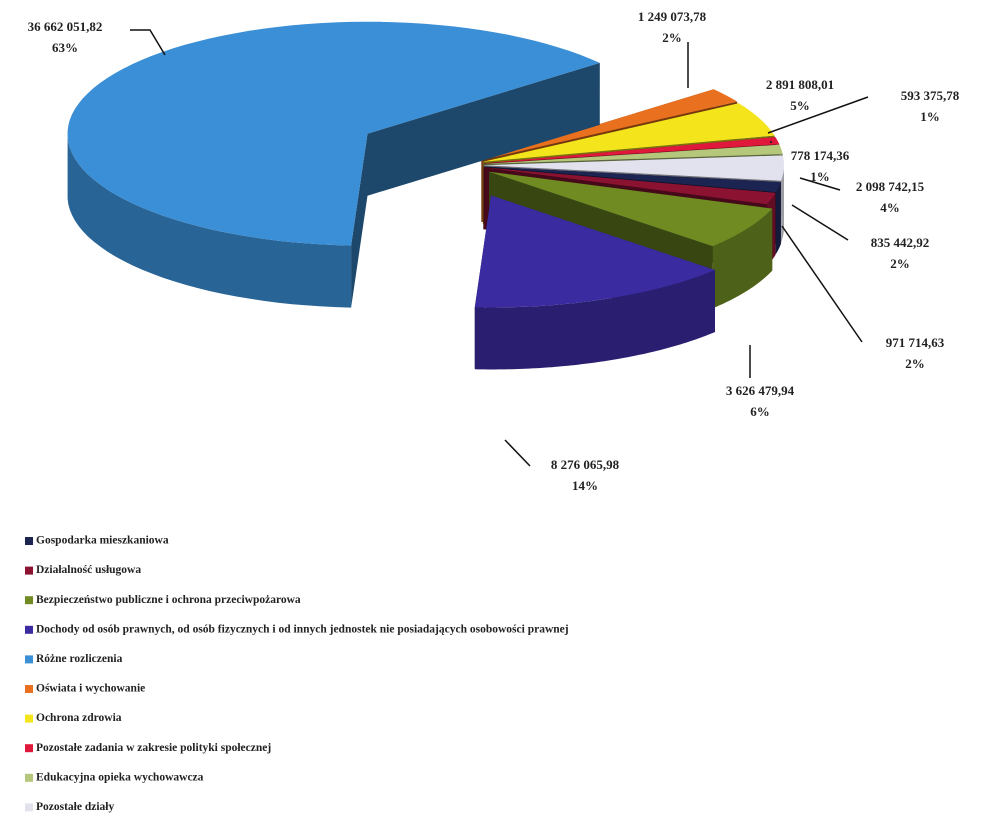  What do you see at coordinates (75, 807) in the screenshot?
I see `legend-label: Pozostałe działy` at bounding box center [75, 807].